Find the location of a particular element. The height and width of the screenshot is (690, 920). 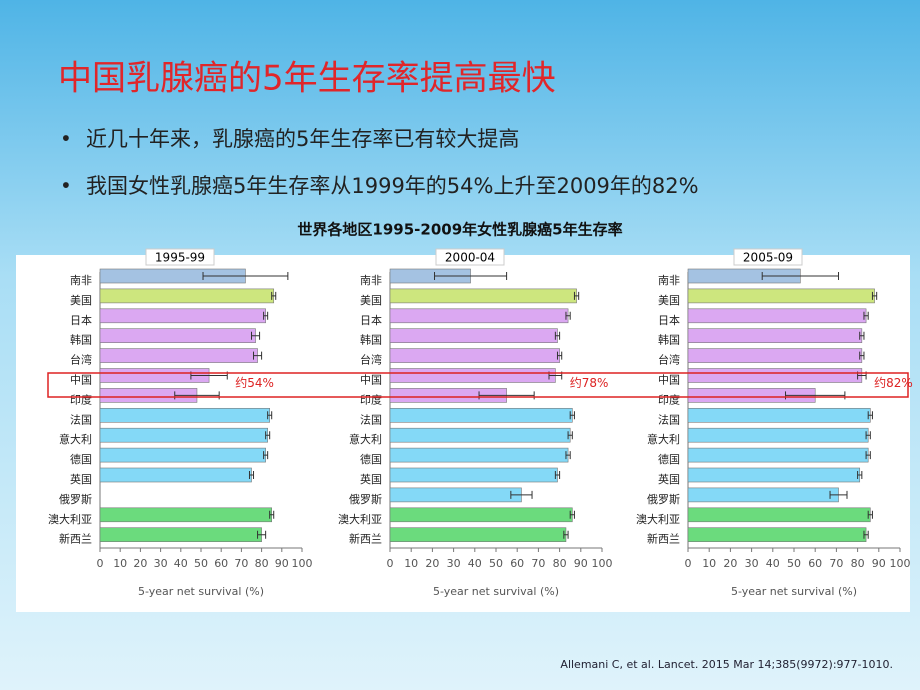

x-tick-label: 60 is located at coordinates (815, 563).